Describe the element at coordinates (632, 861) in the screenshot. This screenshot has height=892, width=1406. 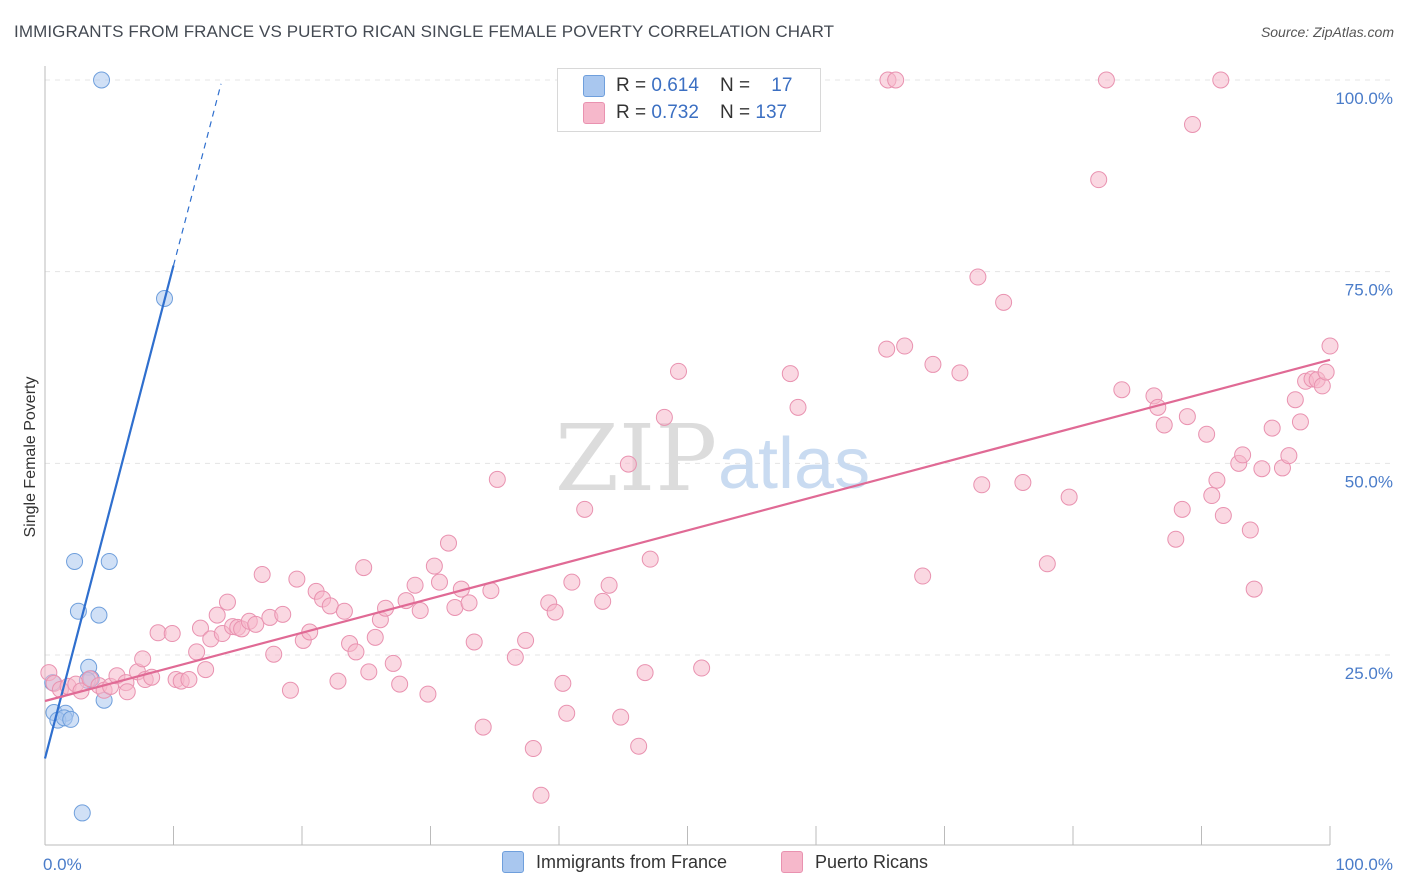
I see `series-label-france: Immigrants from France` at that location.